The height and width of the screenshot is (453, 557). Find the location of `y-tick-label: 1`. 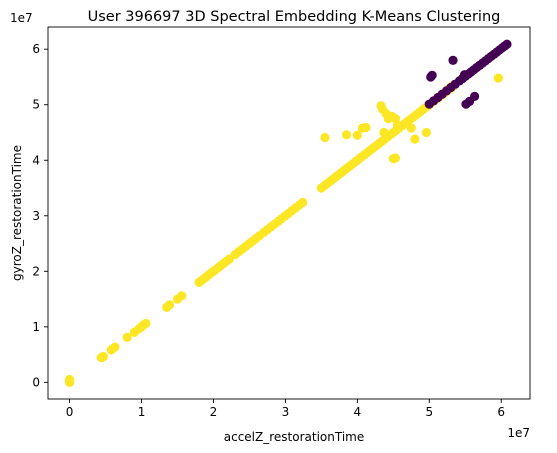

y-tick-label: 1 is located at coordinates (36, 327).